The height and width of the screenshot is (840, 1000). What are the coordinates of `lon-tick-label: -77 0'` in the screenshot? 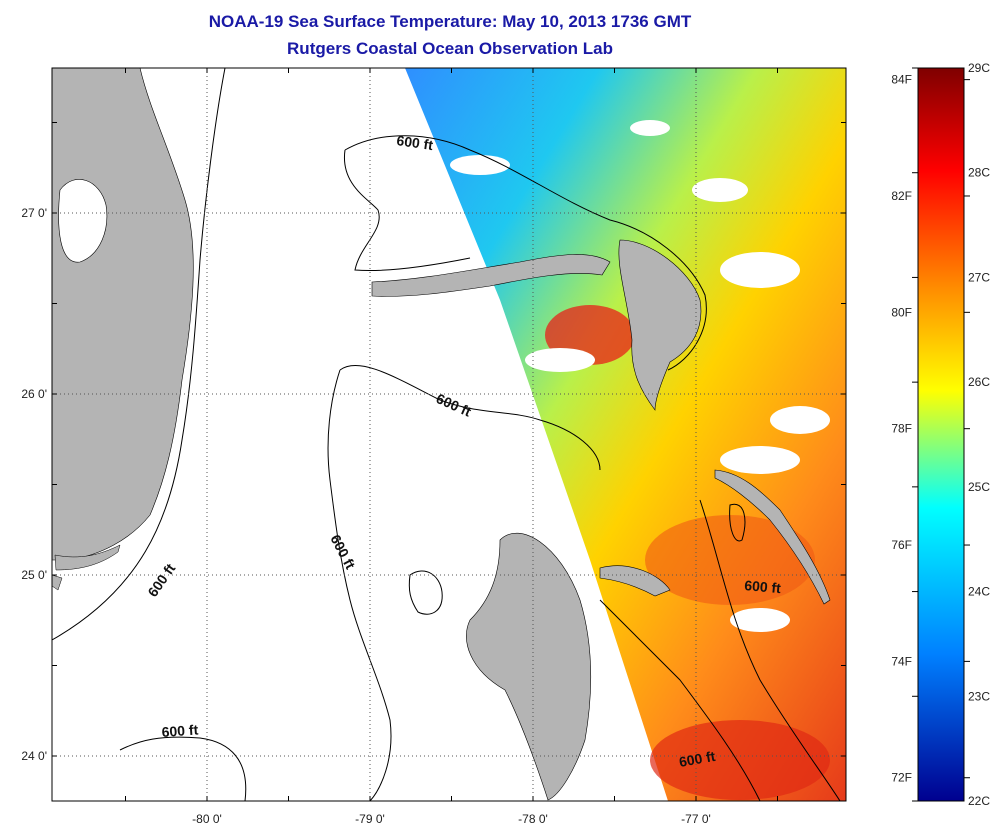 It's located at (696, 819).